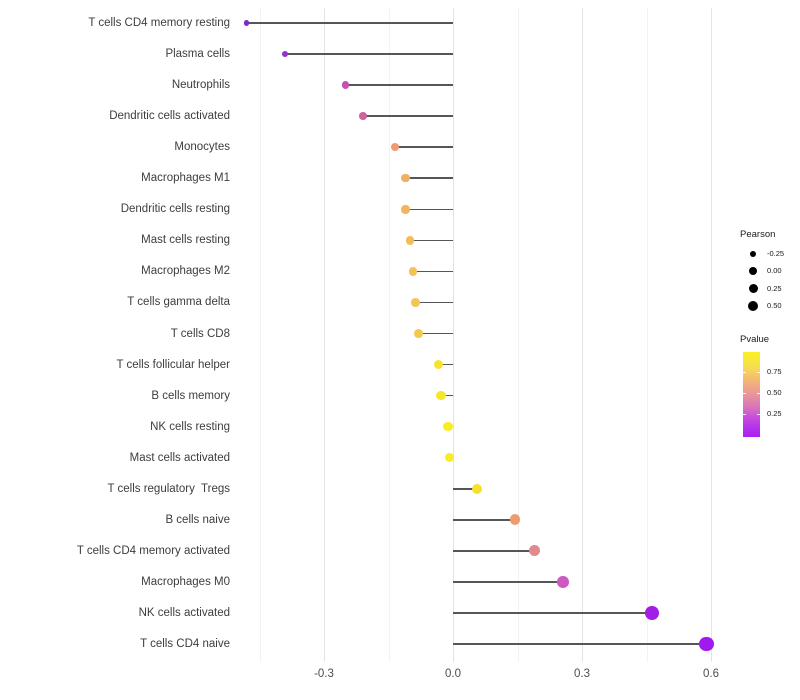 The height and width of the screenshot is (700, 800). Describe the element at coordinates (582, 674) in the screenshot. I see `x-tick-label: 0.3` at that location.